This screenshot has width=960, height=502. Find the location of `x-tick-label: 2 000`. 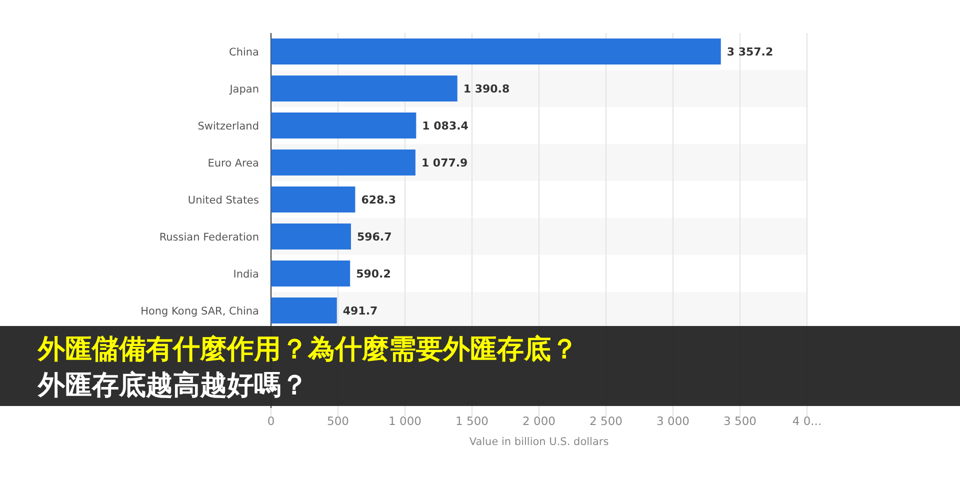

x-tick-label: 2 000 is located at coordinates (539, 421).